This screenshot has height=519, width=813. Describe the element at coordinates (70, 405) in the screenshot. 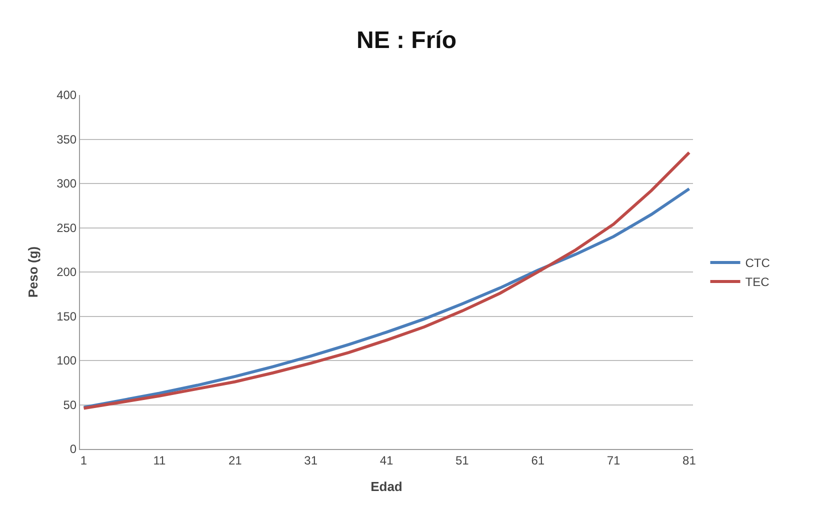

I see `y-tick-label: 50` at that location.